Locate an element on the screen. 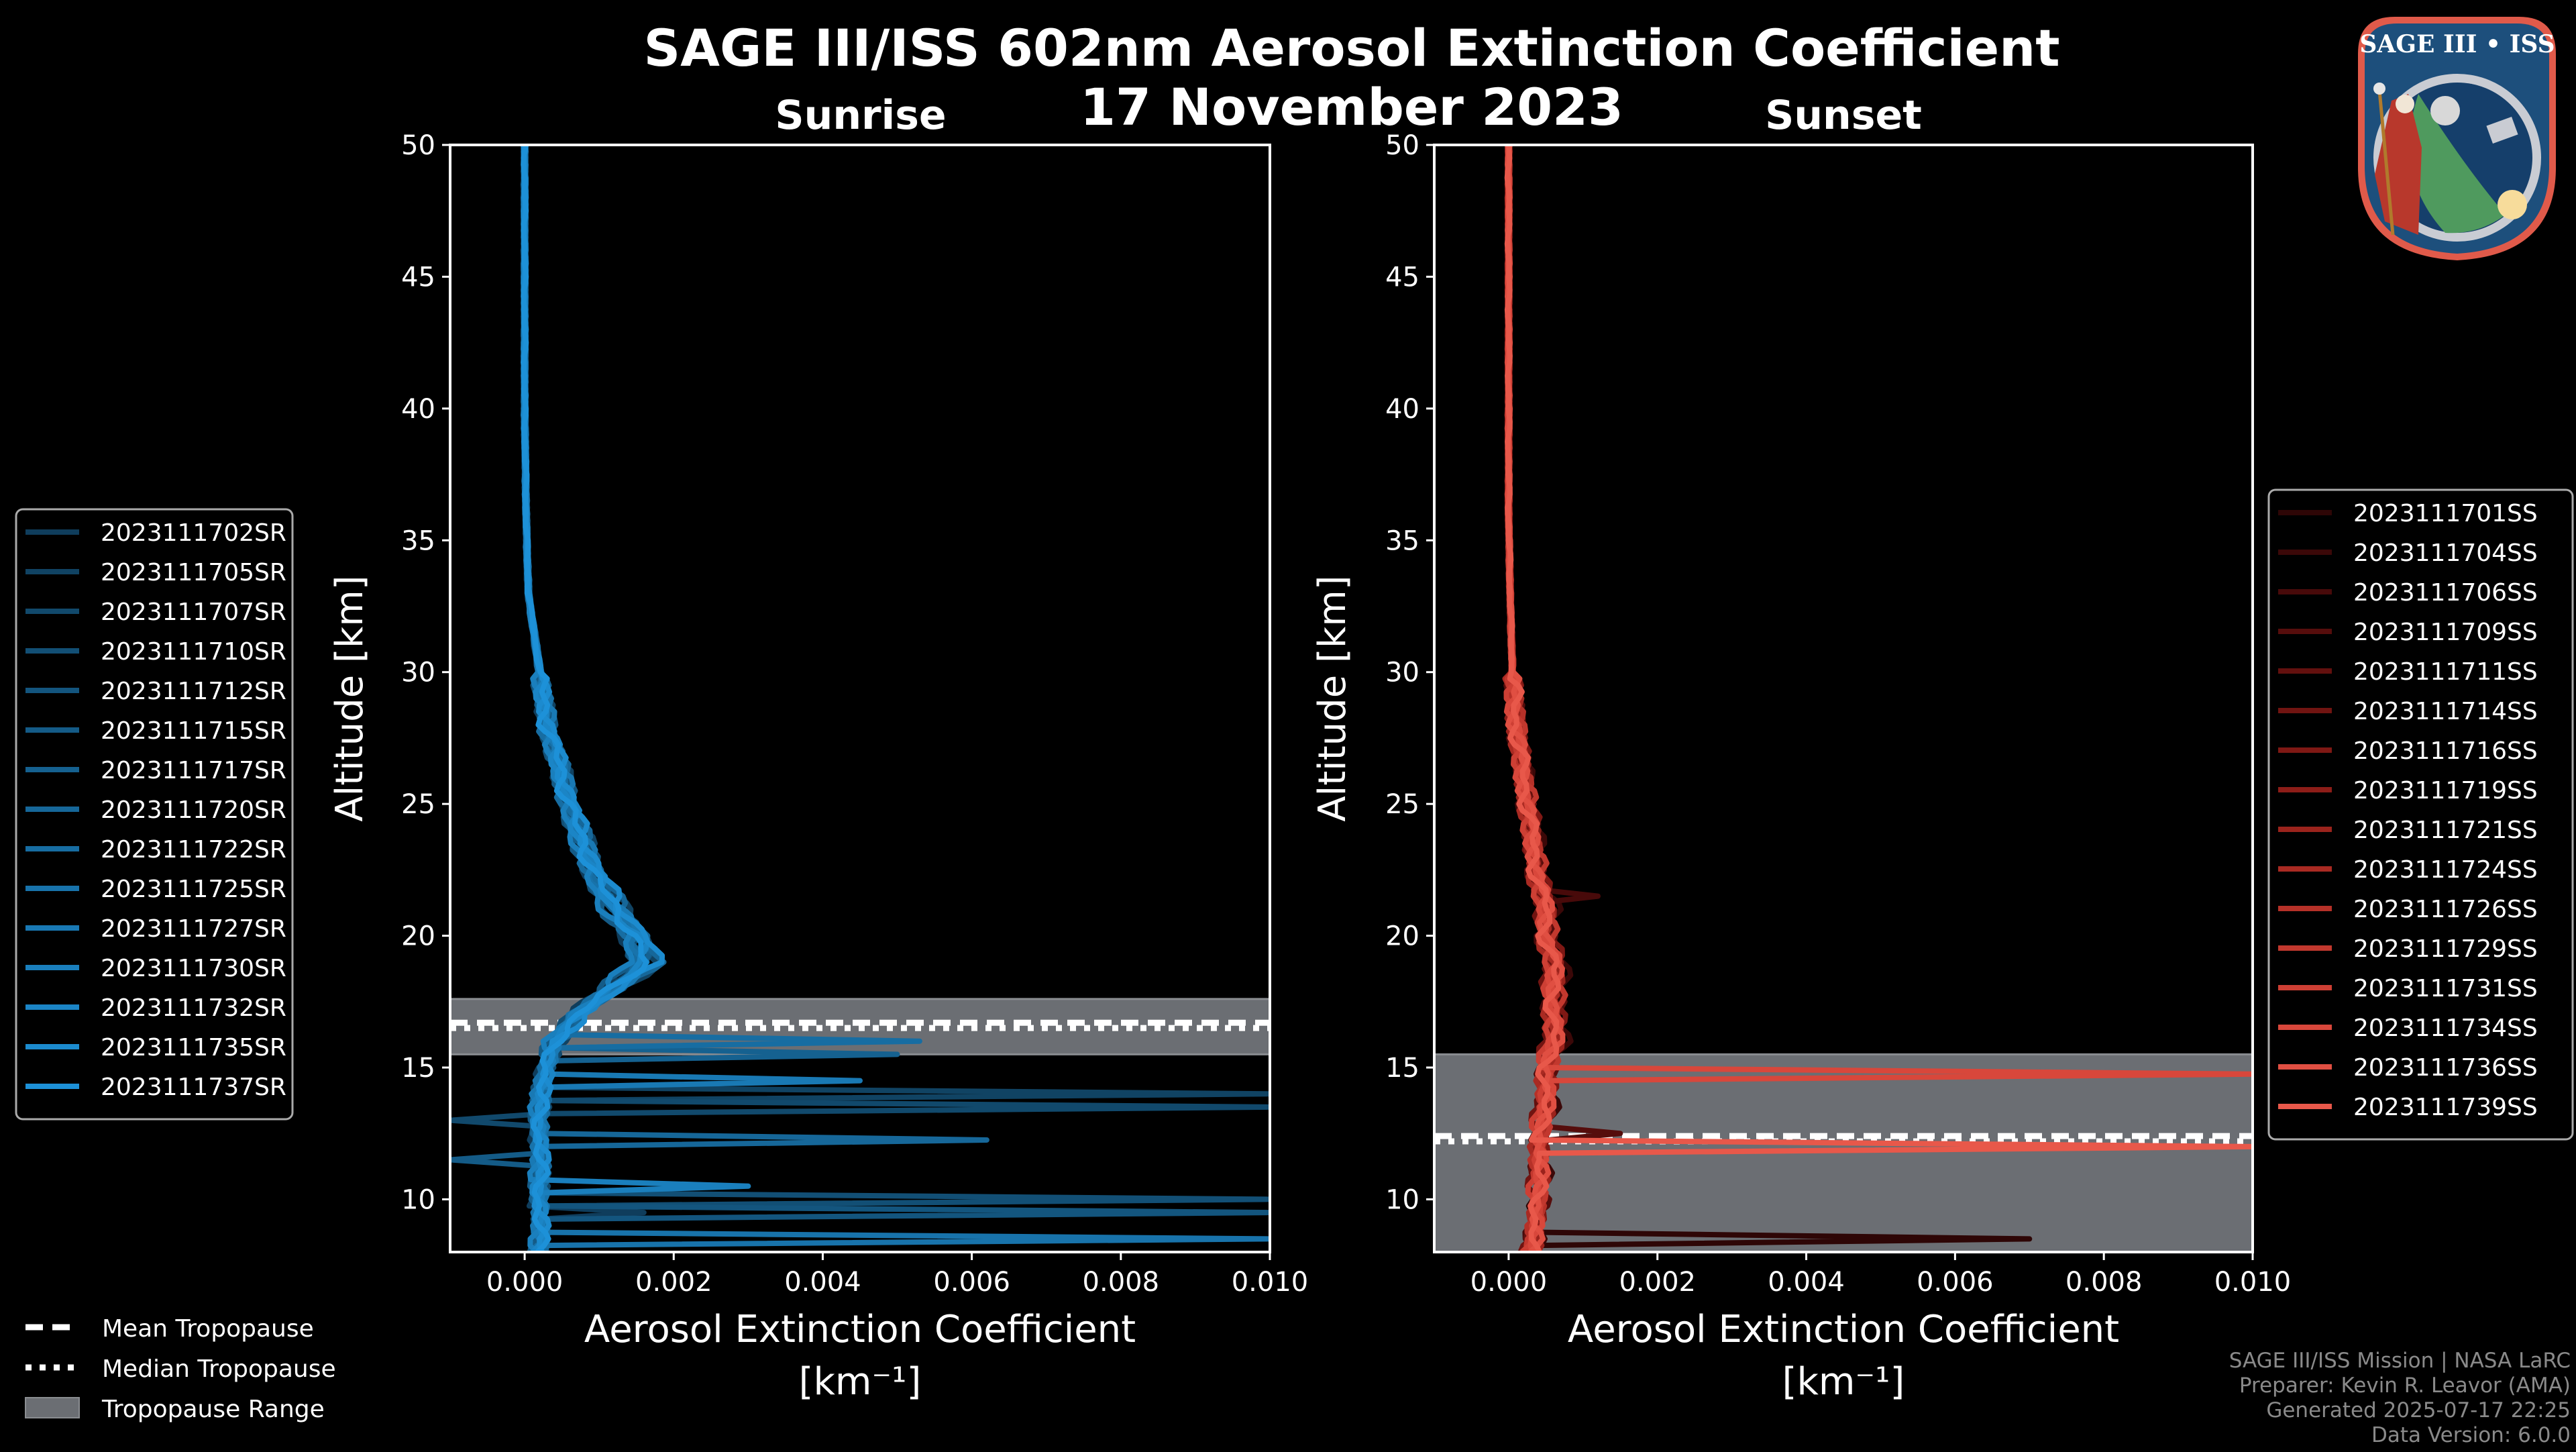  legend-entry: 2023111719SS is located at coordinates (2445, 791).